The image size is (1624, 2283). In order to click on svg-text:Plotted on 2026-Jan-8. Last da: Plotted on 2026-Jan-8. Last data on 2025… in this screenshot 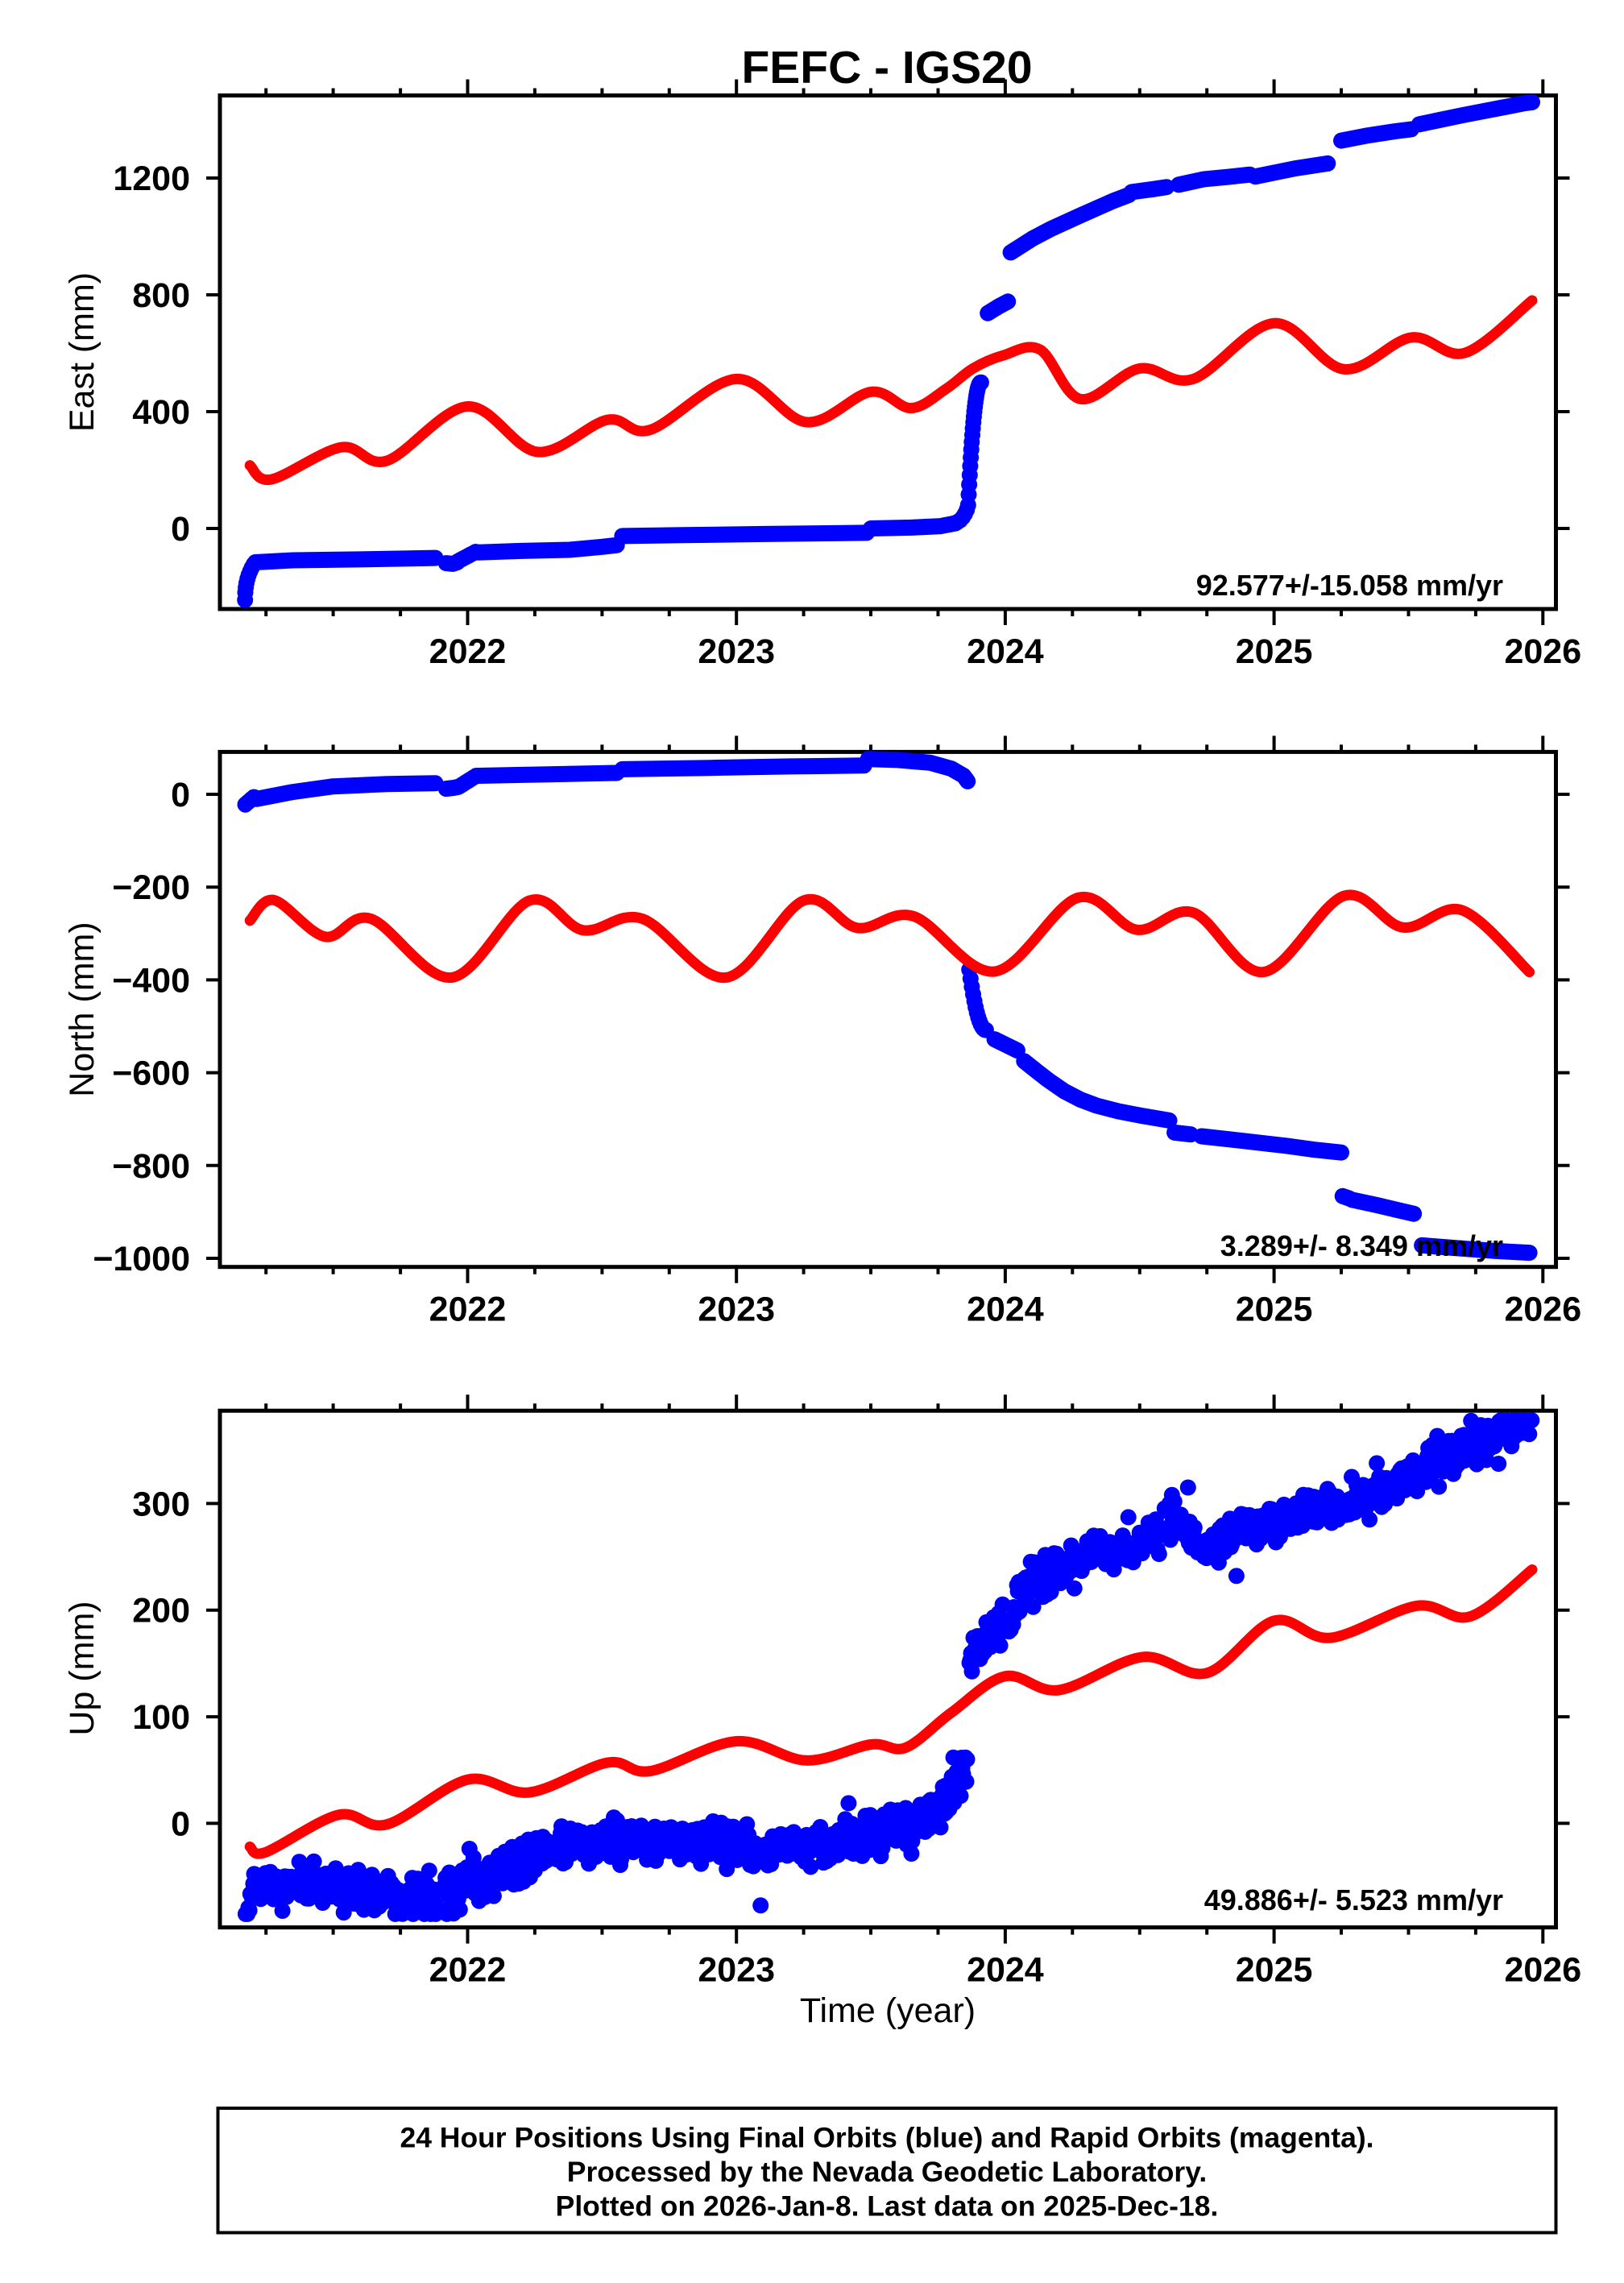, I will do `click(887, 2206)`.